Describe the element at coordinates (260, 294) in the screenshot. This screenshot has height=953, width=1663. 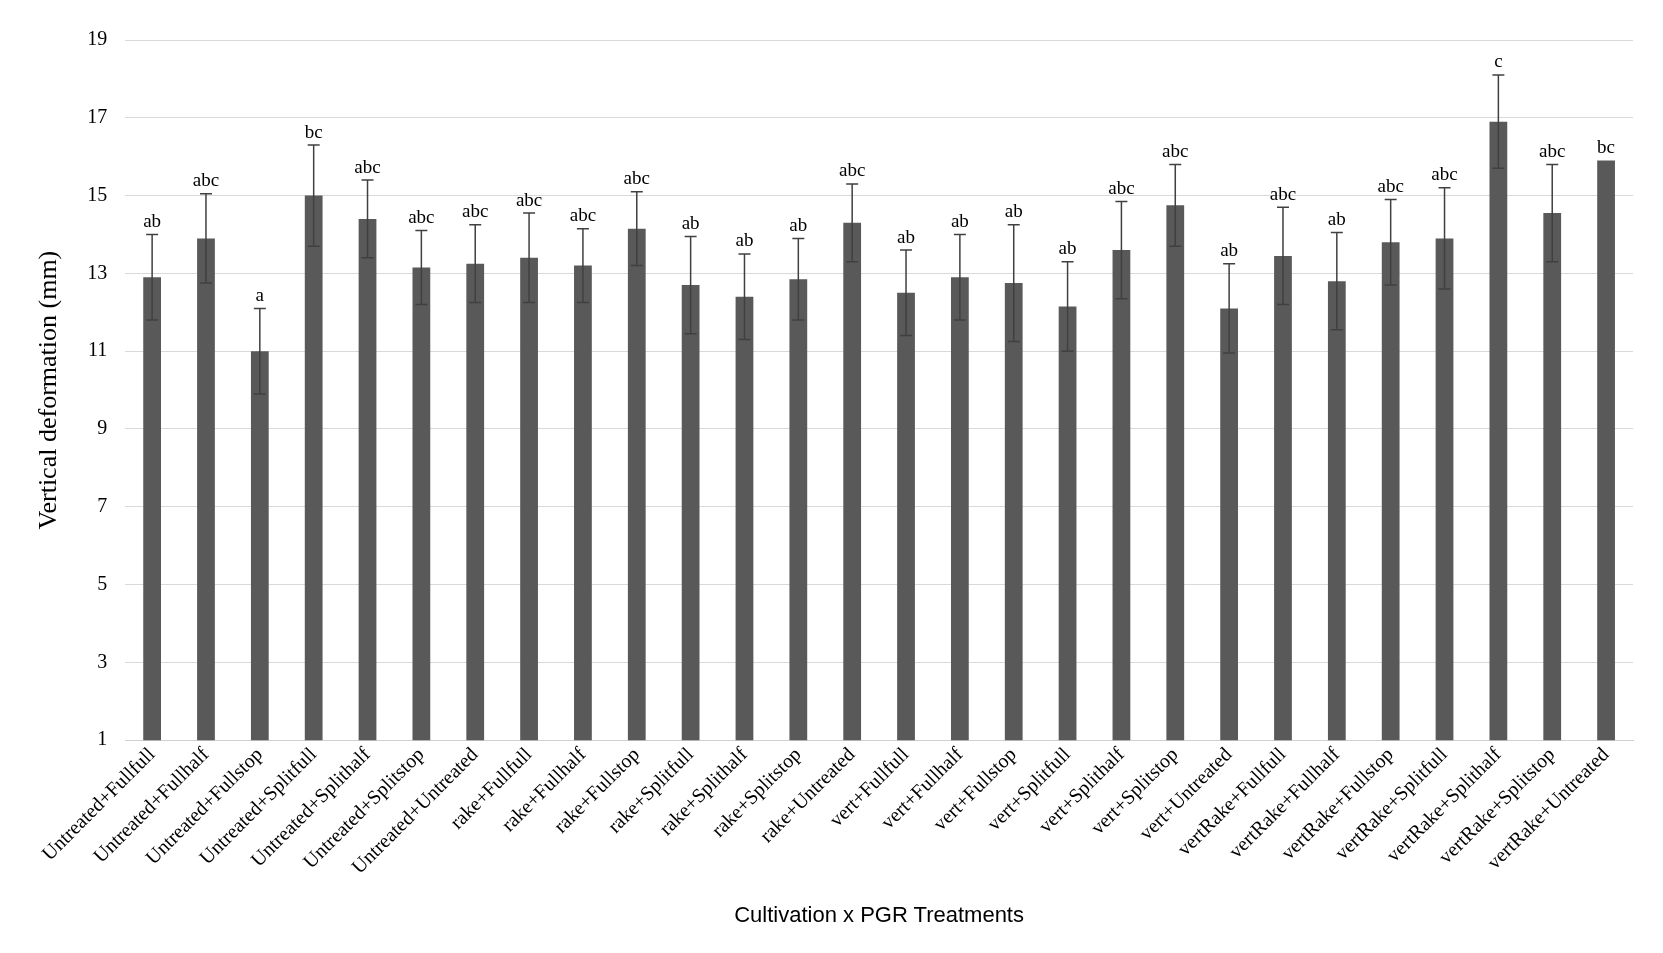
I see `annotation: a` at that location.